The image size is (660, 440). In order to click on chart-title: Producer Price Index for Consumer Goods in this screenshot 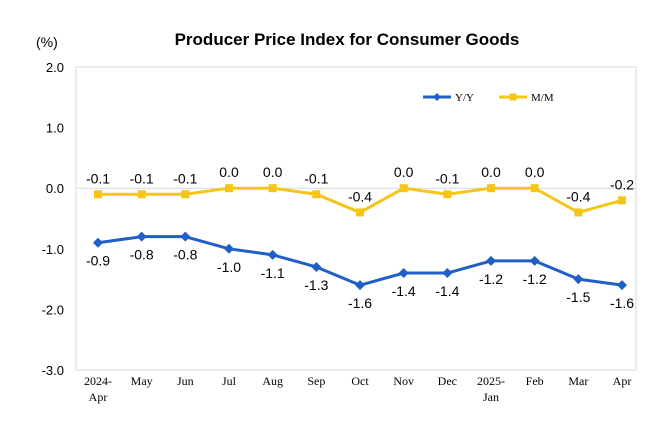, I will do `click(347, 39)`.